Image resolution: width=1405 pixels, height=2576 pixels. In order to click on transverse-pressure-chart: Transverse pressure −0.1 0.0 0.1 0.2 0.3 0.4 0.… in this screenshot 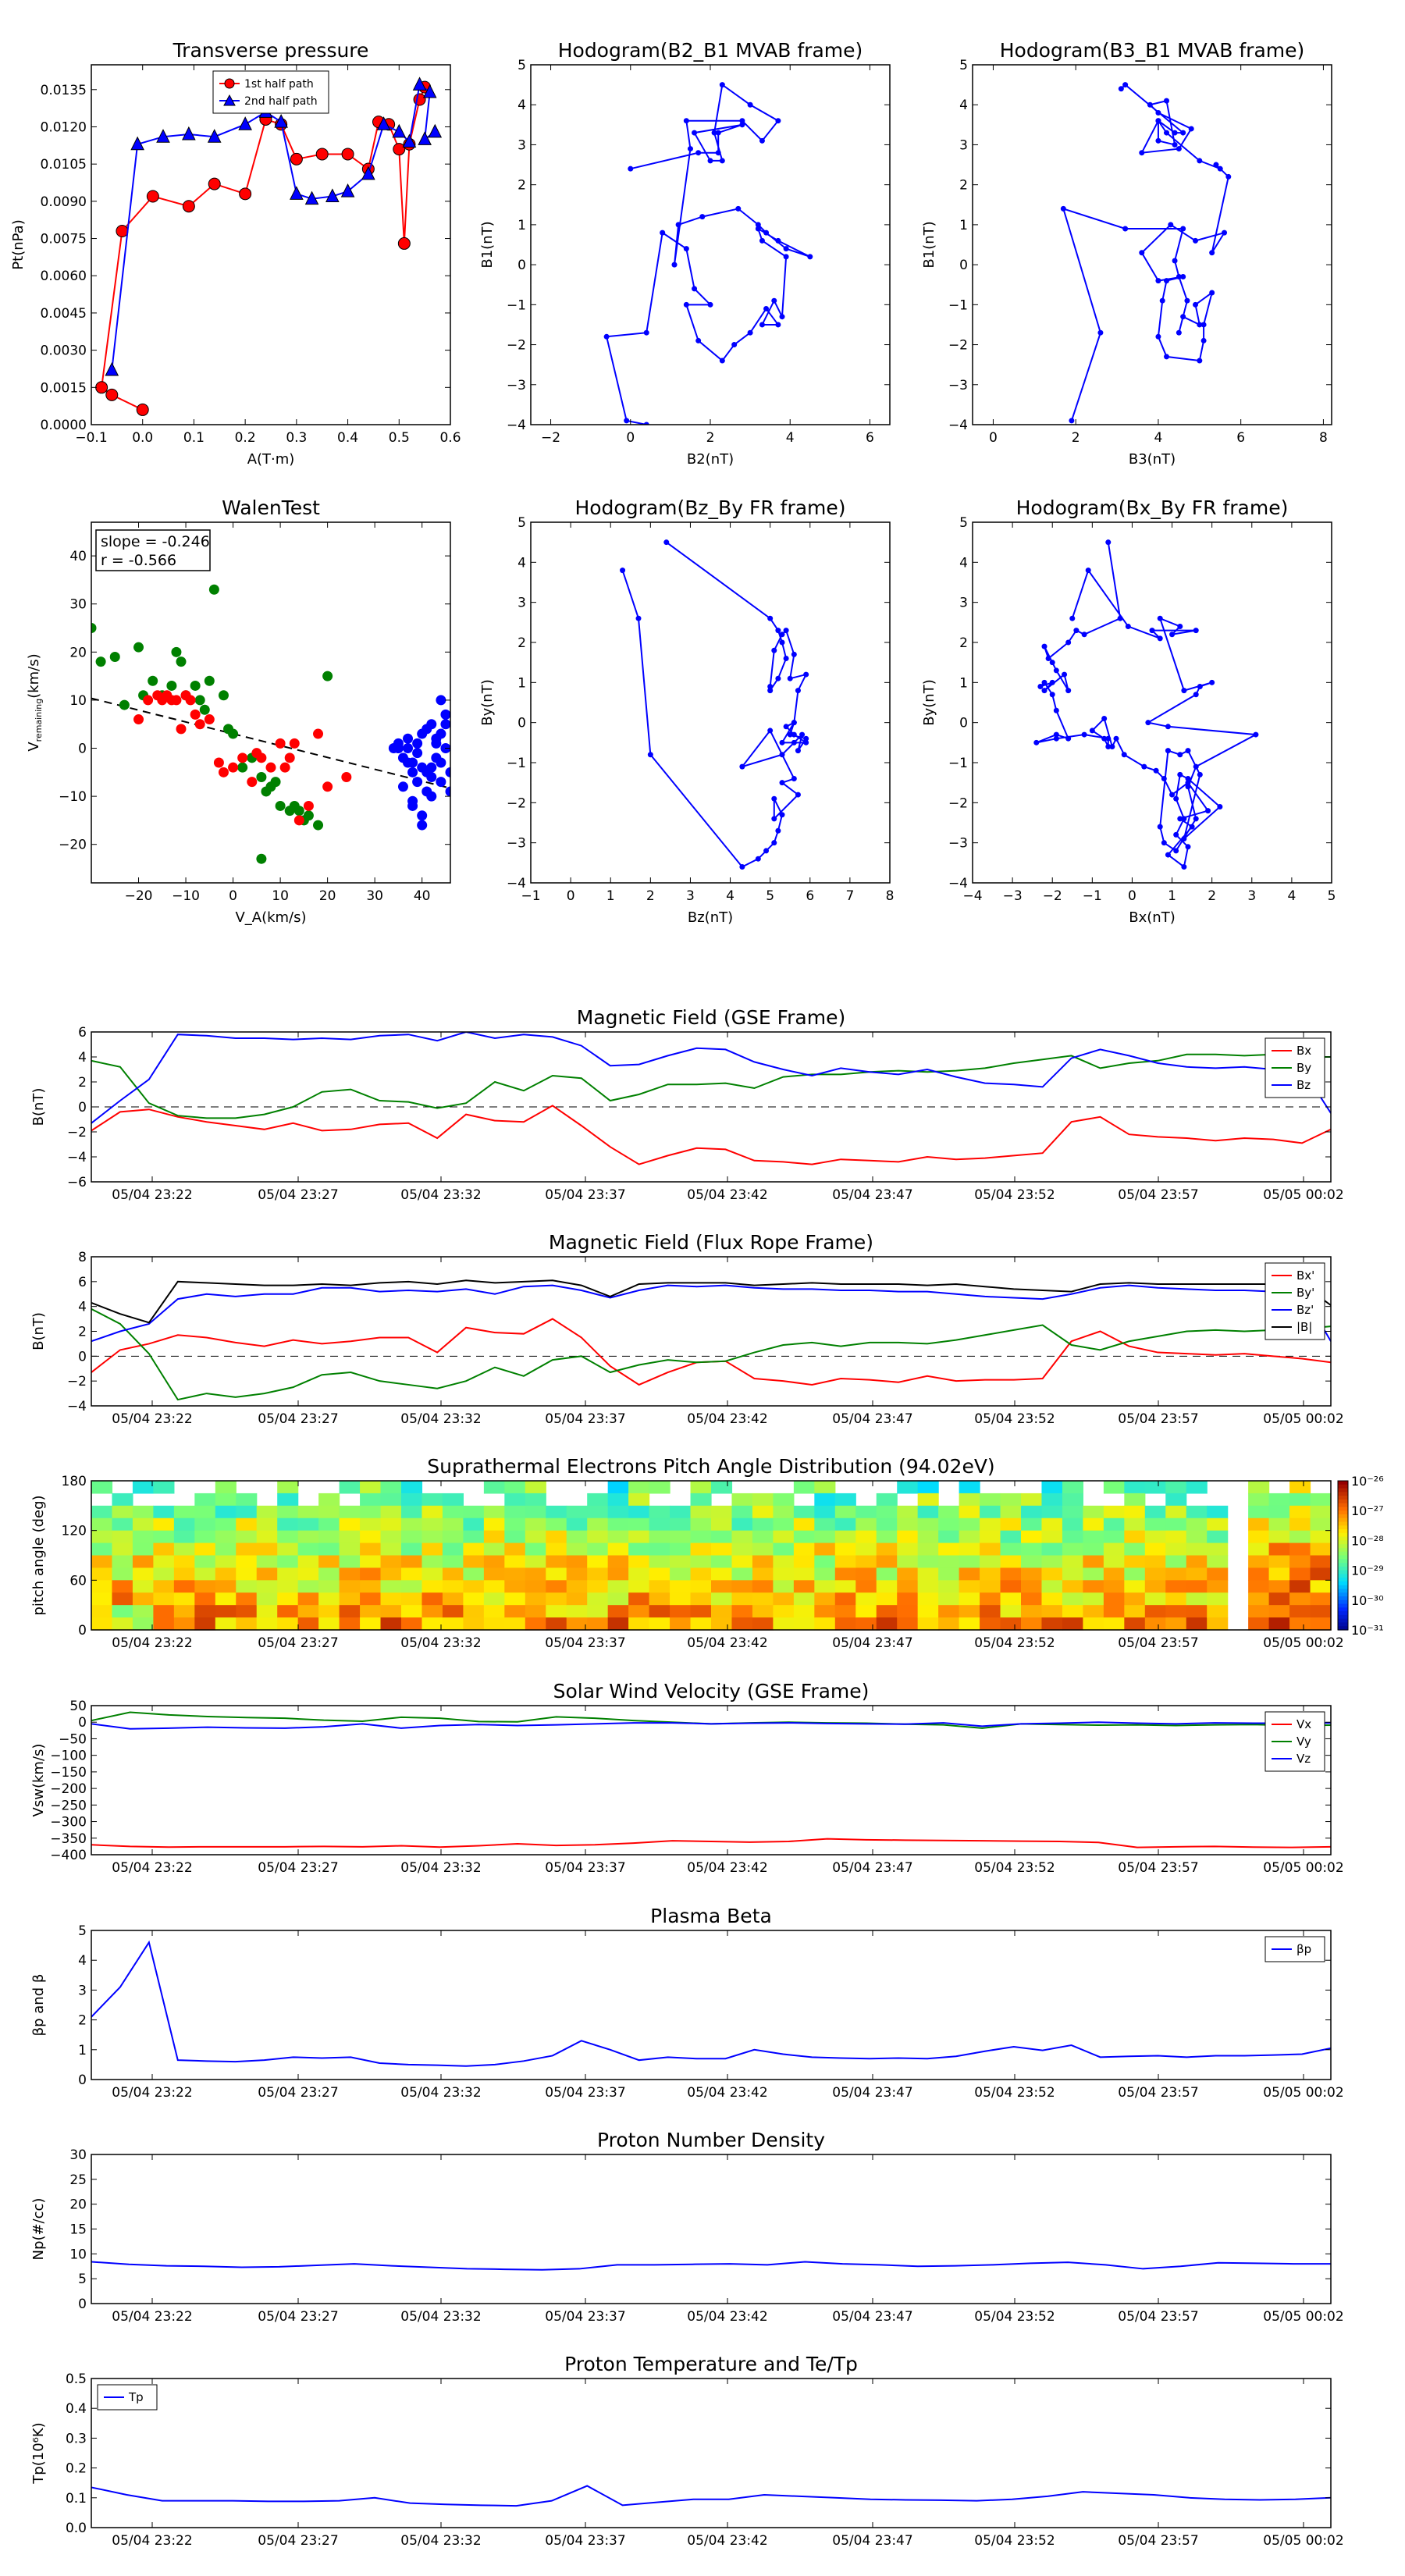, I will do `click(236, 253)`.